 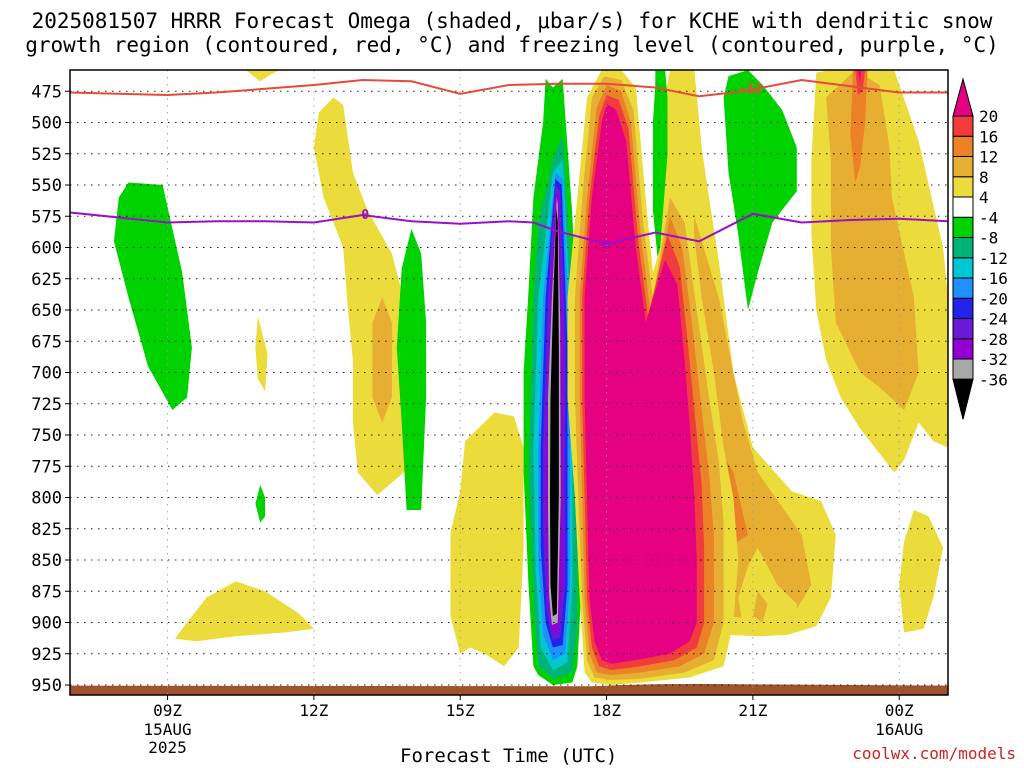 What do you see at coordinates (46, 311) in the screenshot?
I see `y-tick-label-650: 650` at bounding box center [46, 311].